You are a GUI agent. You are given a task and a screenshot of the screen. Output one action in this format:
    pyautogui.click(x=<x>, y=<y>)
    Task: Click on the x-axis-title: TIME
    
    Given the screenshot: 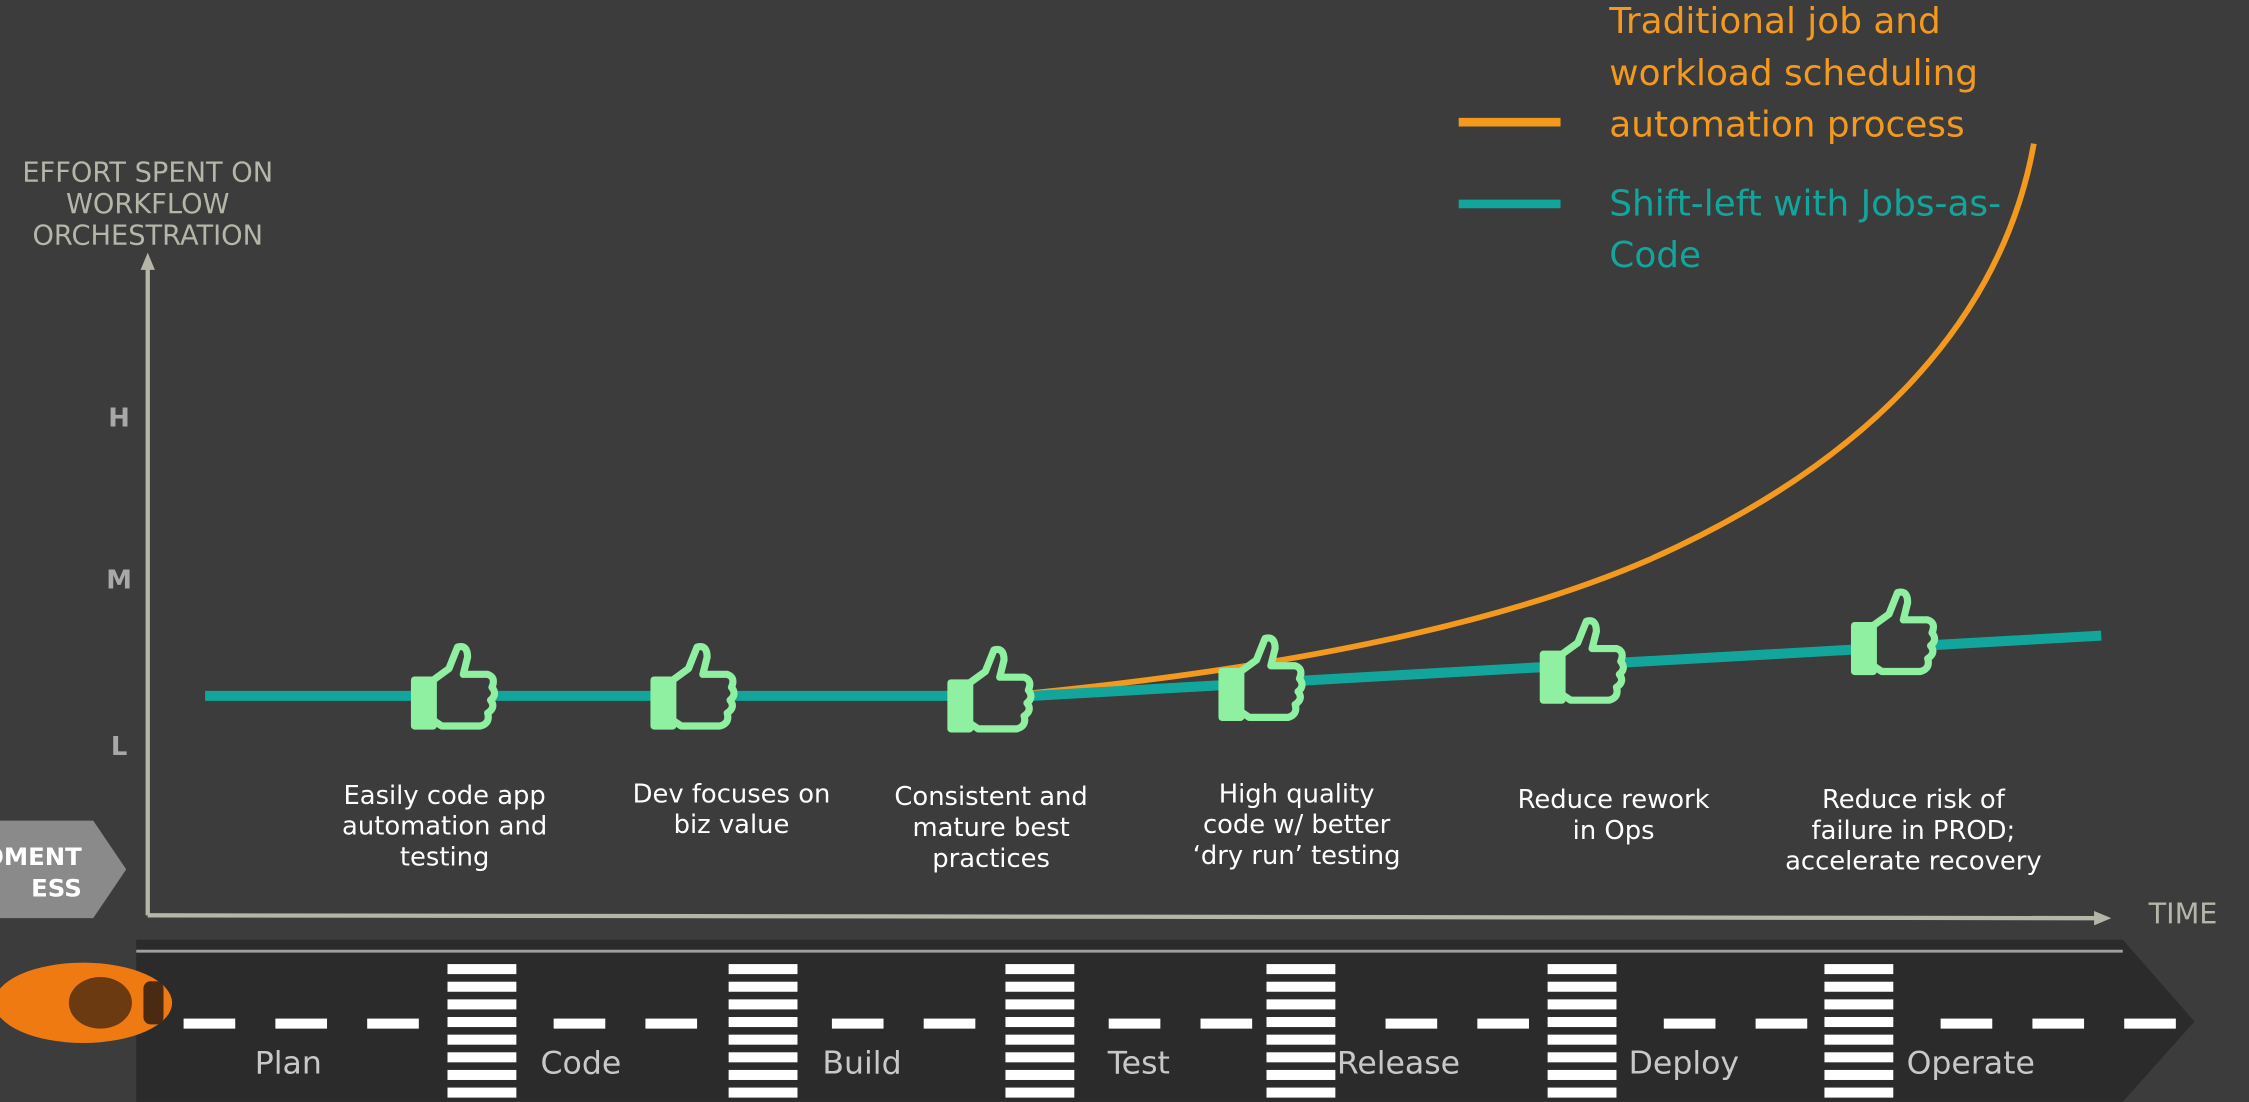 What is the action you would take?
    pyautogui.click(x=2183, y=913)
    